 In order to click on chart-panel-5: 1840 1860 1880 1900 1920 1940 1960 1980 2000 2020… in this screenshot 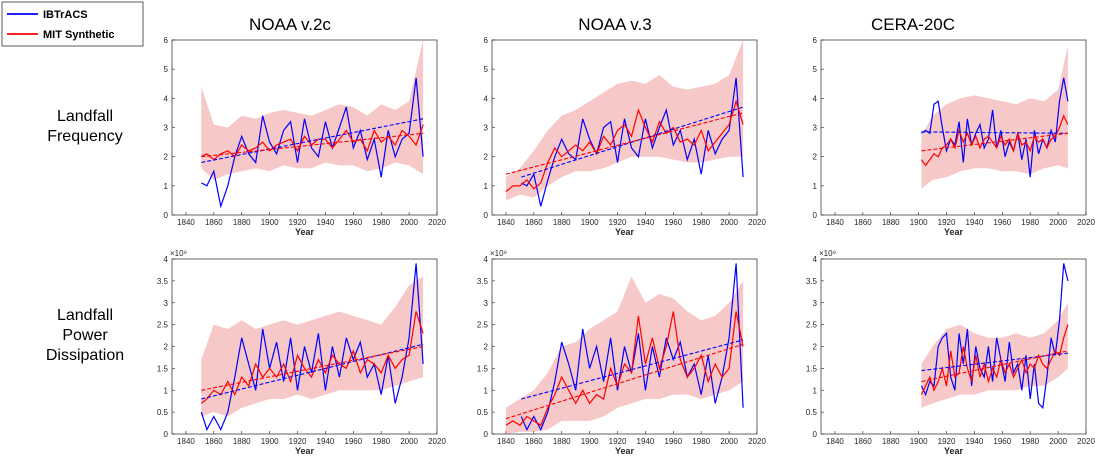, I will do `click(950, 352)`.